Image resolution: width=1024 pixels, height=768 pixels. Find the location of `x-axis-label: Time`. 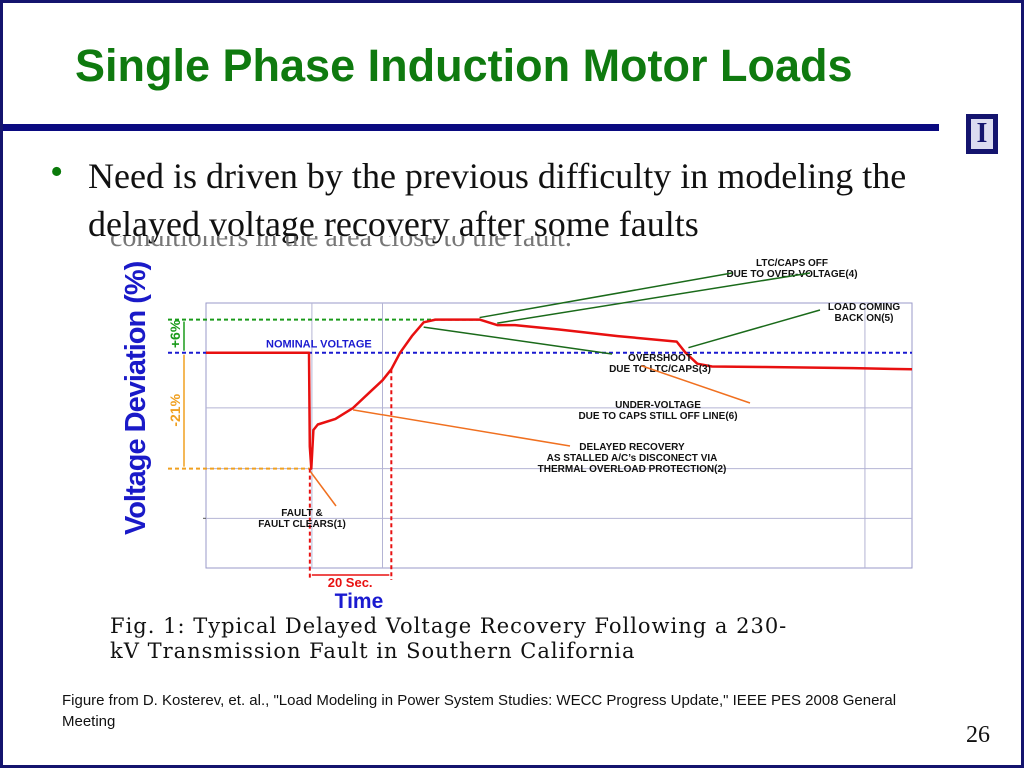

x-axis-label: Time is located at coordinates (359, 599).